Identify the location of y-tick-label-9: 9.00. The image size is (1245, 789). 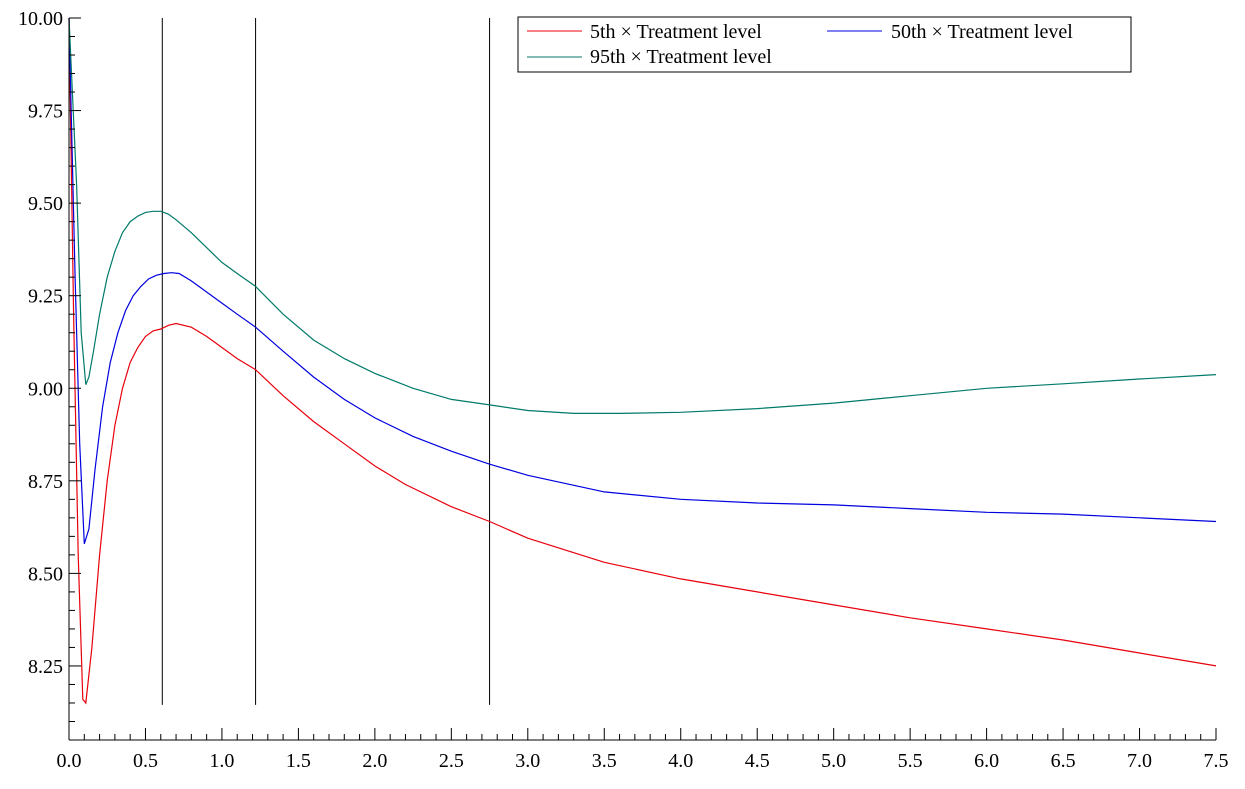
(45, 389).